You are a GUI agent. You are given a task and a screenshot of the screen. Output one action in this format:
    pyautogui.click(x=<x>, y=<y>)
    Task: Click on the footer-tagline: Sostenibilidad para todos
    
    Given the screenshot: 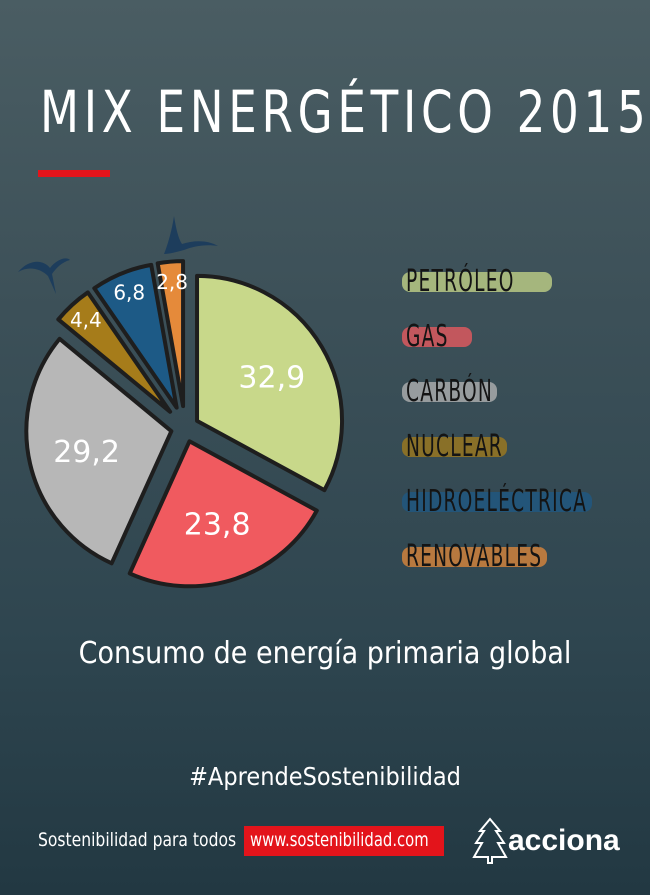 What is the action you would take?
    pyautogui.click(x=137, y=840)
    